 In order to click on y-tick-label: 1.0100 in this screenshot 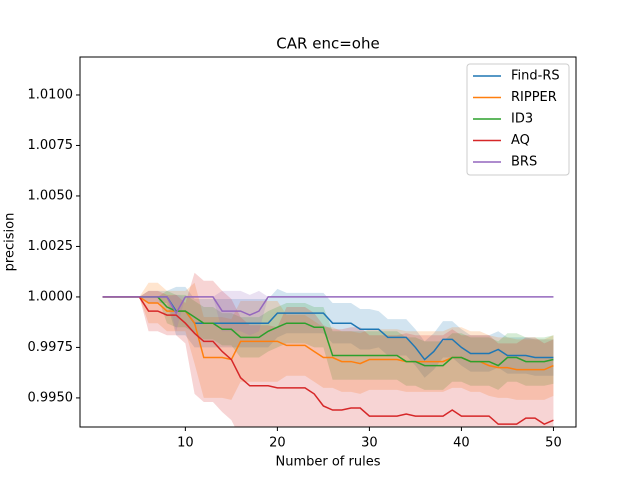, I will do `click(51, 94)`.